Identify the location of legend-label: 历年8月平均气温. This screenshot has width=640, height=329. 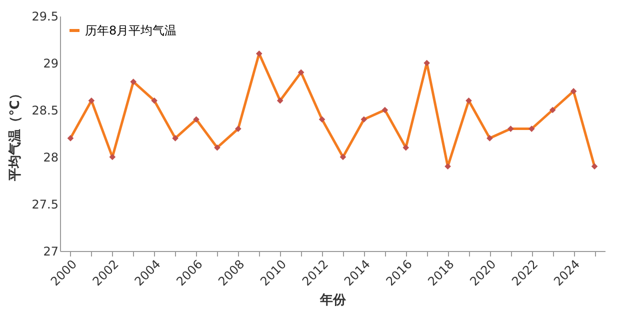
(131, 31).